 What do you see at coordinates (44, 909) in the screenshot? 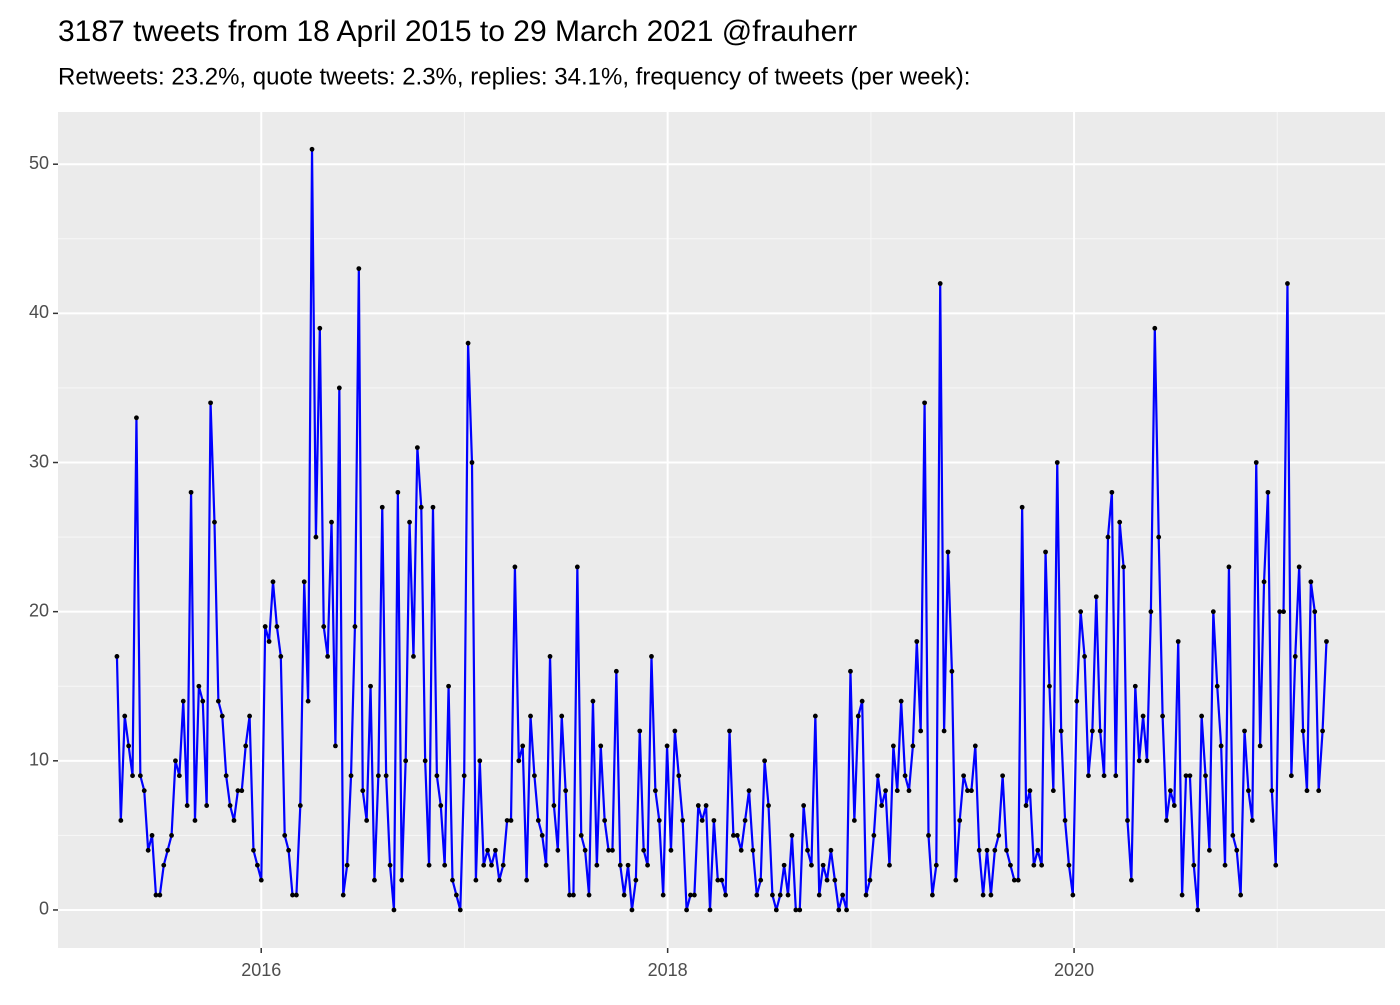
I see `y-tick-label: 0` at bounding box center [44, 909].